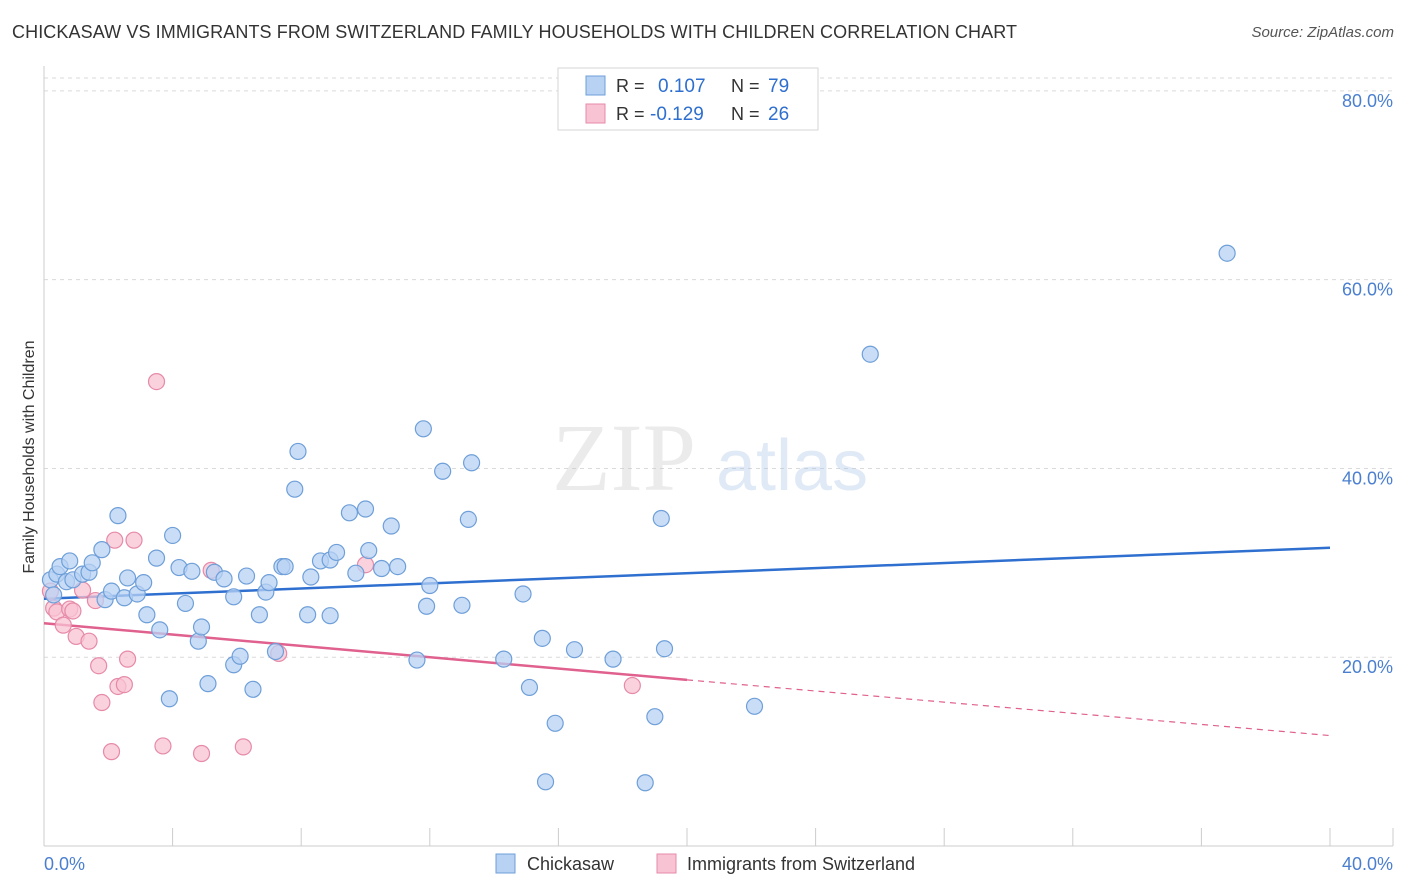 The width and height of the screenshot is (1406, 892). What do you see at coordinates (1367, 101) in the screenshot?
I see `y-tick-label: 80.0%` at bounding box center [1367, 101].